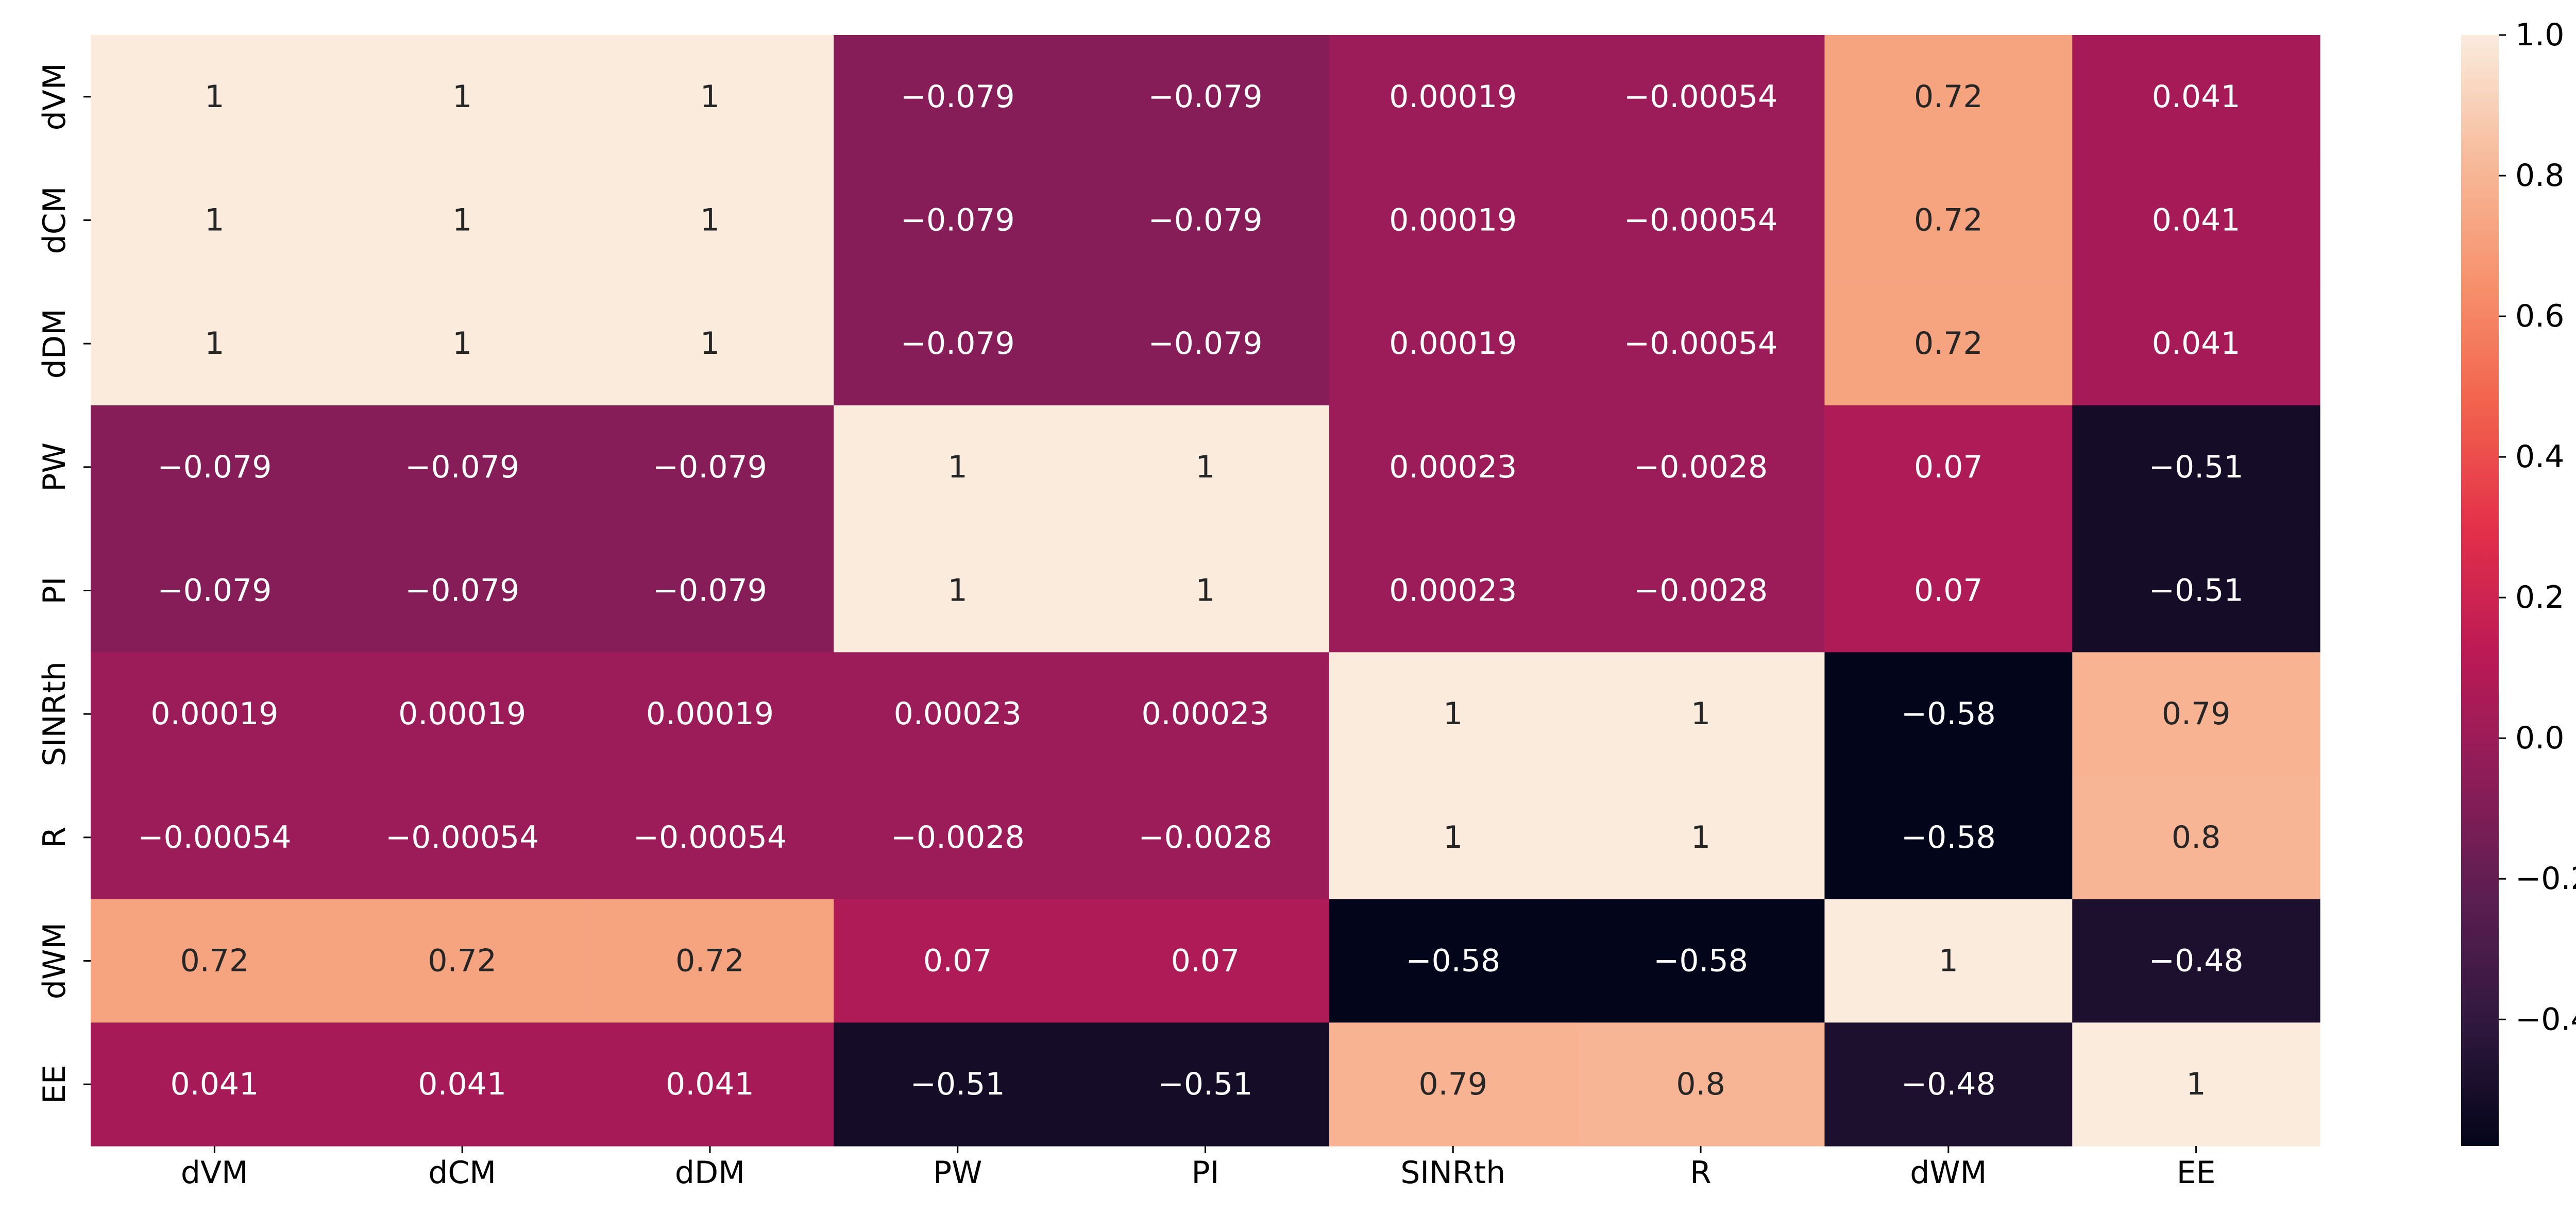 The image size is (2576, 1214). I want to click on colorbar: 1.0 0.8 0.6 0.4 0.2 0.0 −0.2 −0.4, so click(2518, 581).